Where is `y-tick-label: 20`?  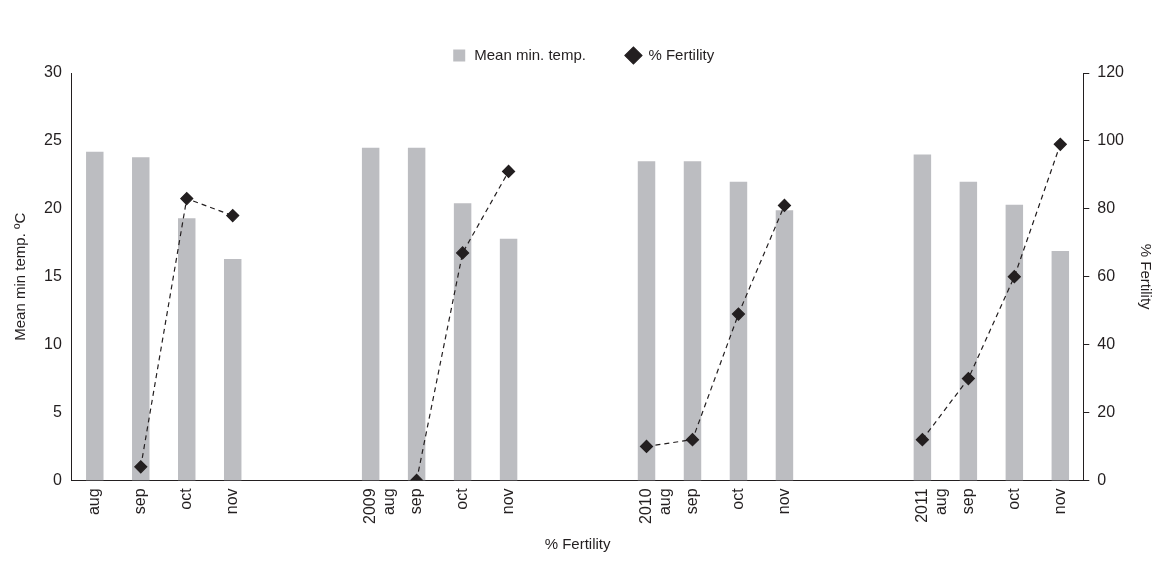 y-tick-label: 20 is located at coordinates (53, 208).